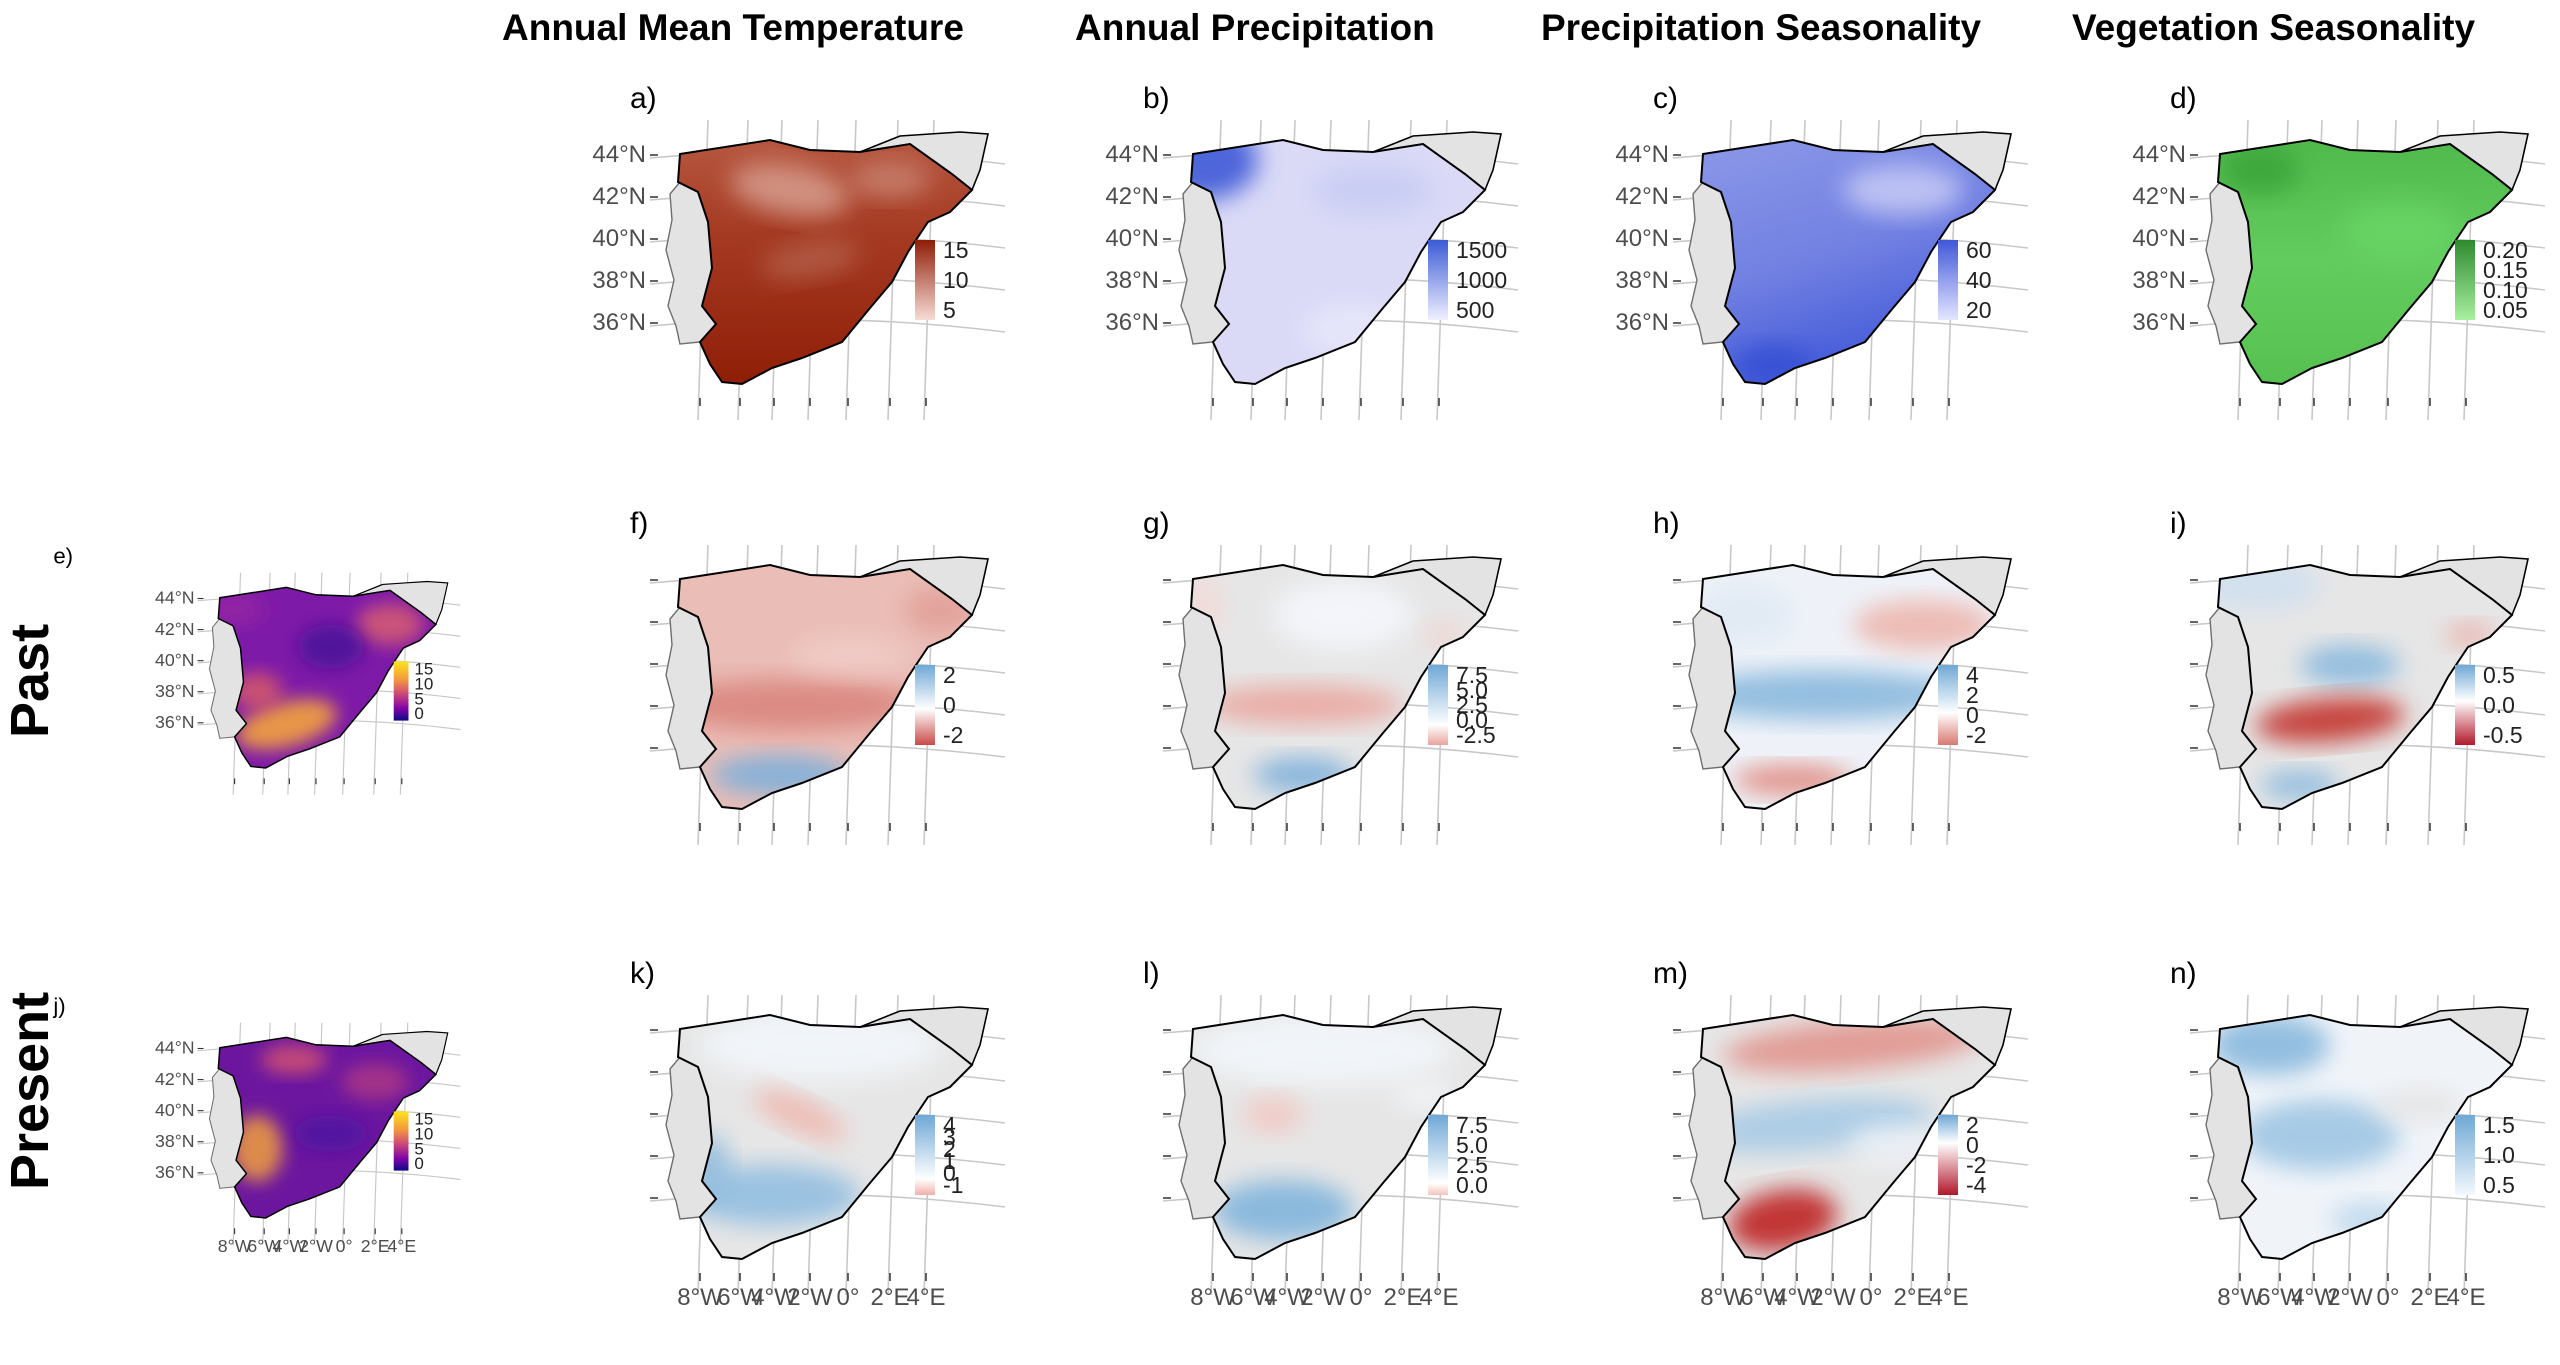 The image size is (2560, 1365). Describe the element at coordinates (2183, 98) in the screenshot. I see `panel-label-d: d)` at that location.